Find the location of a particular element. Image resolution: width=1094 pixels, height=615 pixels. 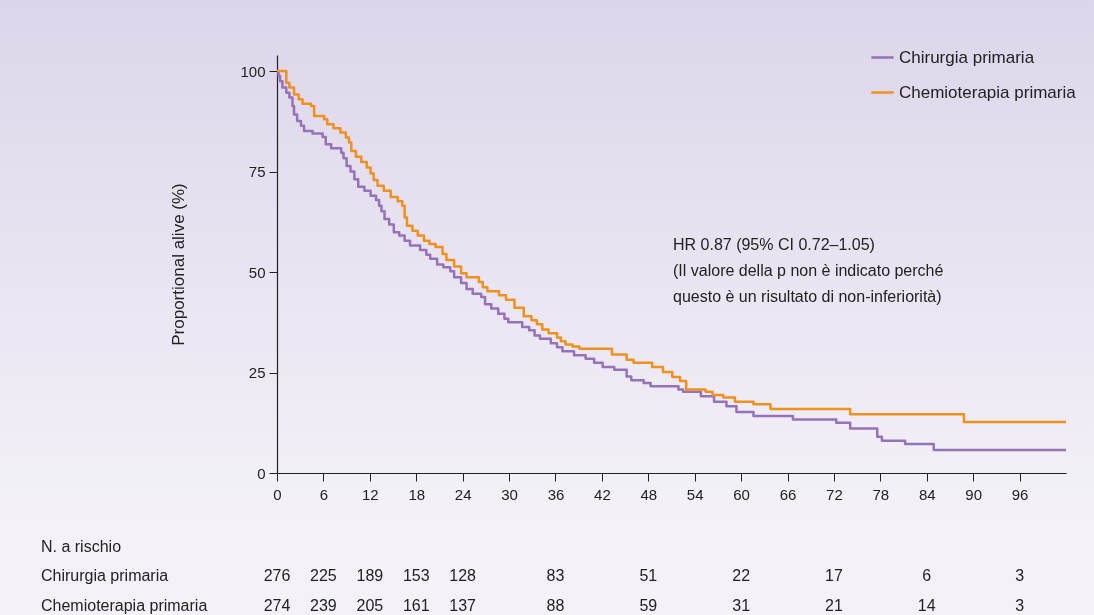

x-tick-label: 12 is located at coordinates (370, 494).